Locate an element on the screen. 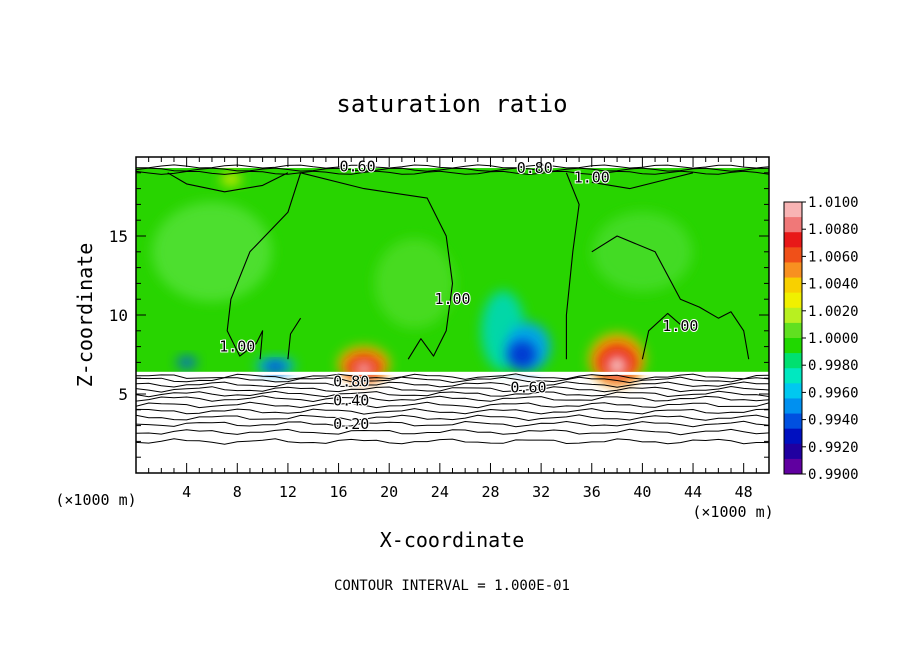 Image resolution: width=904 pixels, height=654 pixels. colorbar-label: 1.0080 is located at coordinates (833, 230).